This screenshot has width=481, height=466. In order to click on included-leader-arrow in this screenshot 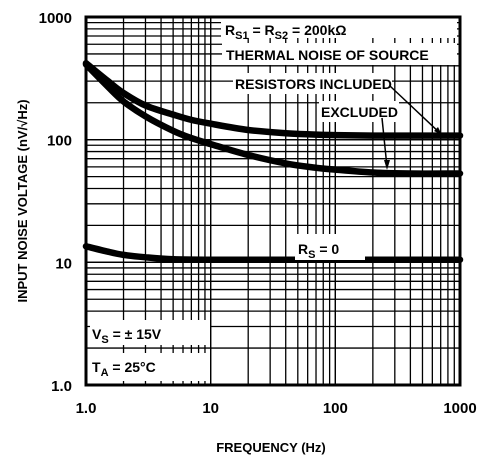, I will do `click(438, 131)`.